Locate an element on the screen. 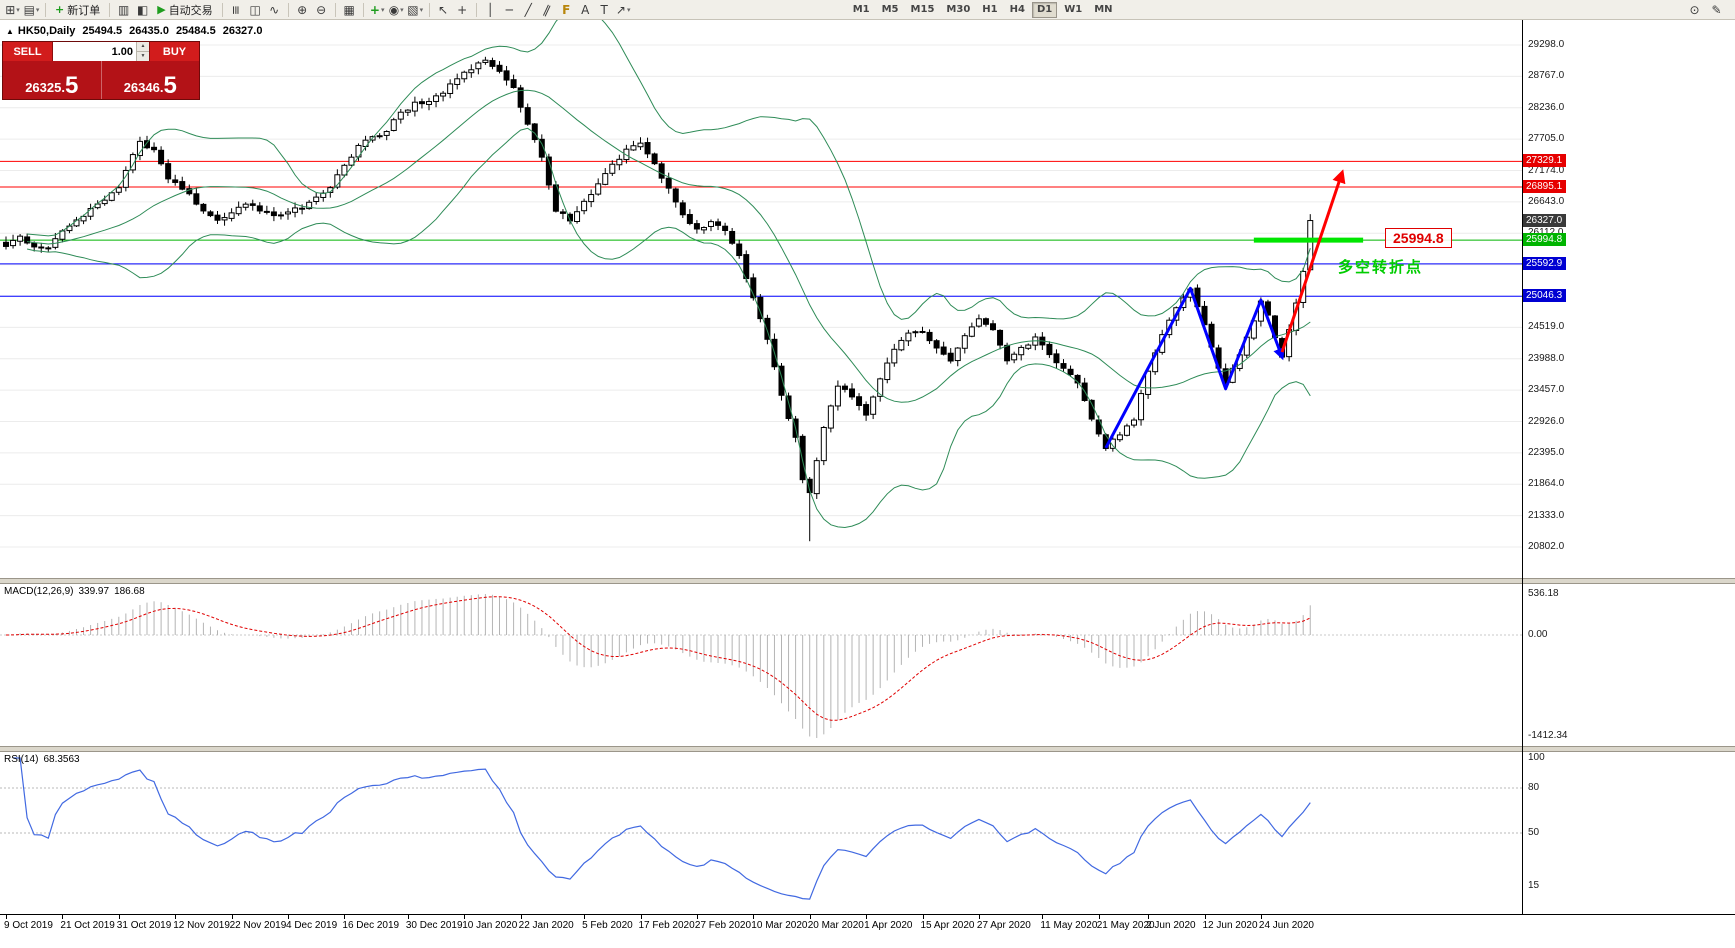  data-window-icon: ◧ is located at coordinates (142, 9).